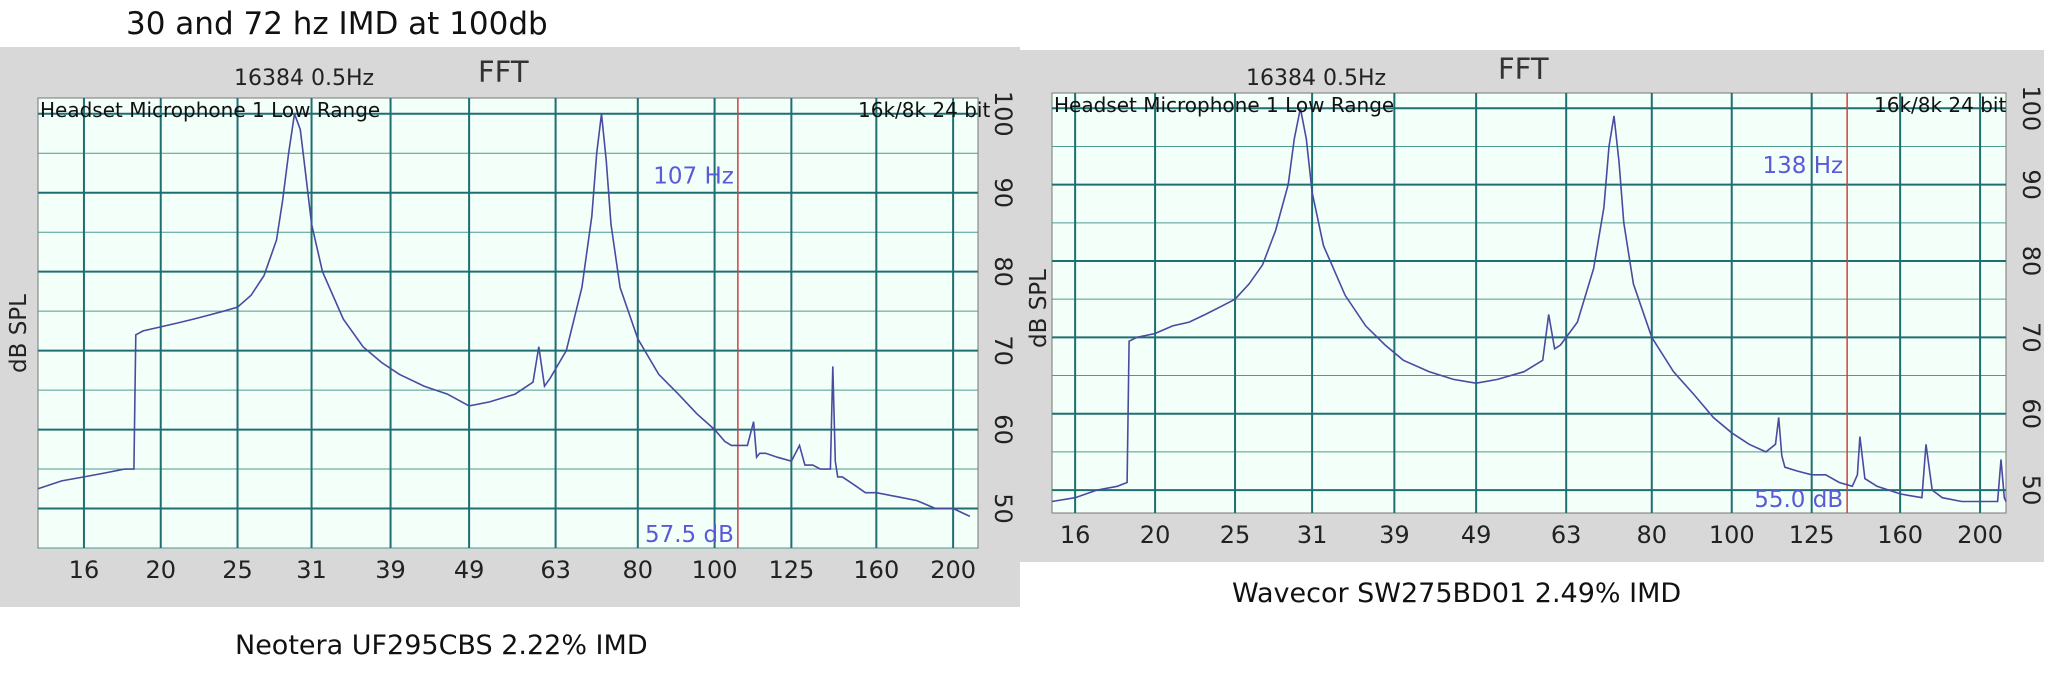  I want to click on caption-wavecor: Wavecor SW275BD01 2.49% IMD, so click(1457, 593).